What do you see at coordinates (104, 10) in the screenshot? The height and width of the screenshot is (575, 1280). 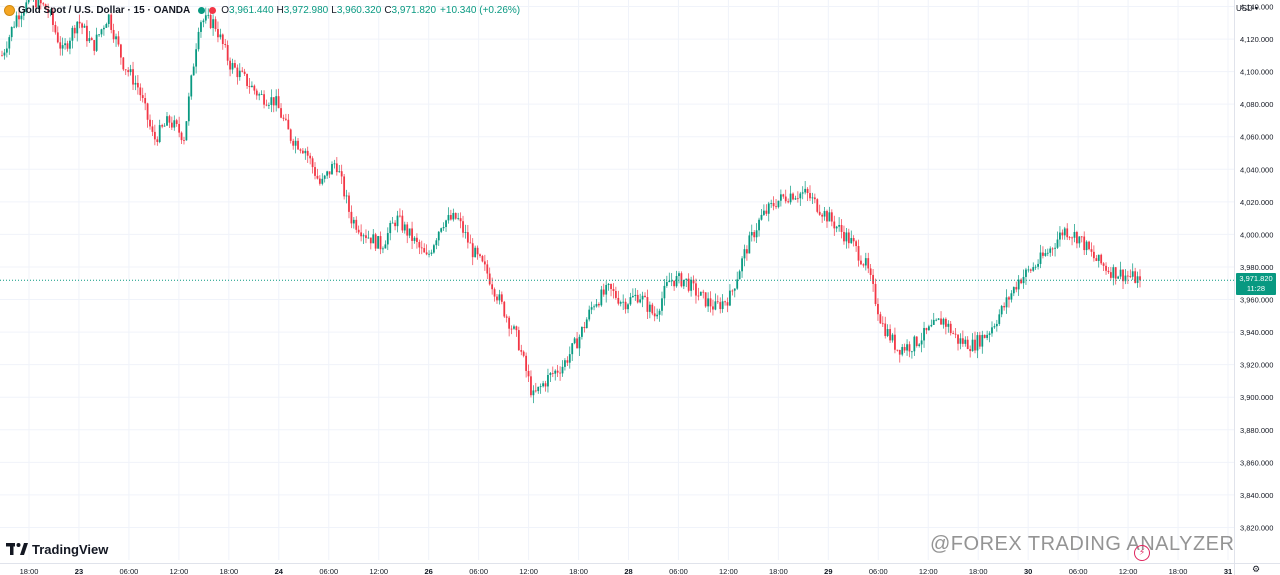 I see `symbol-title: Gold Spot / U.S. Dollar · 15 · OANDA` at bounding box center [104, 10].